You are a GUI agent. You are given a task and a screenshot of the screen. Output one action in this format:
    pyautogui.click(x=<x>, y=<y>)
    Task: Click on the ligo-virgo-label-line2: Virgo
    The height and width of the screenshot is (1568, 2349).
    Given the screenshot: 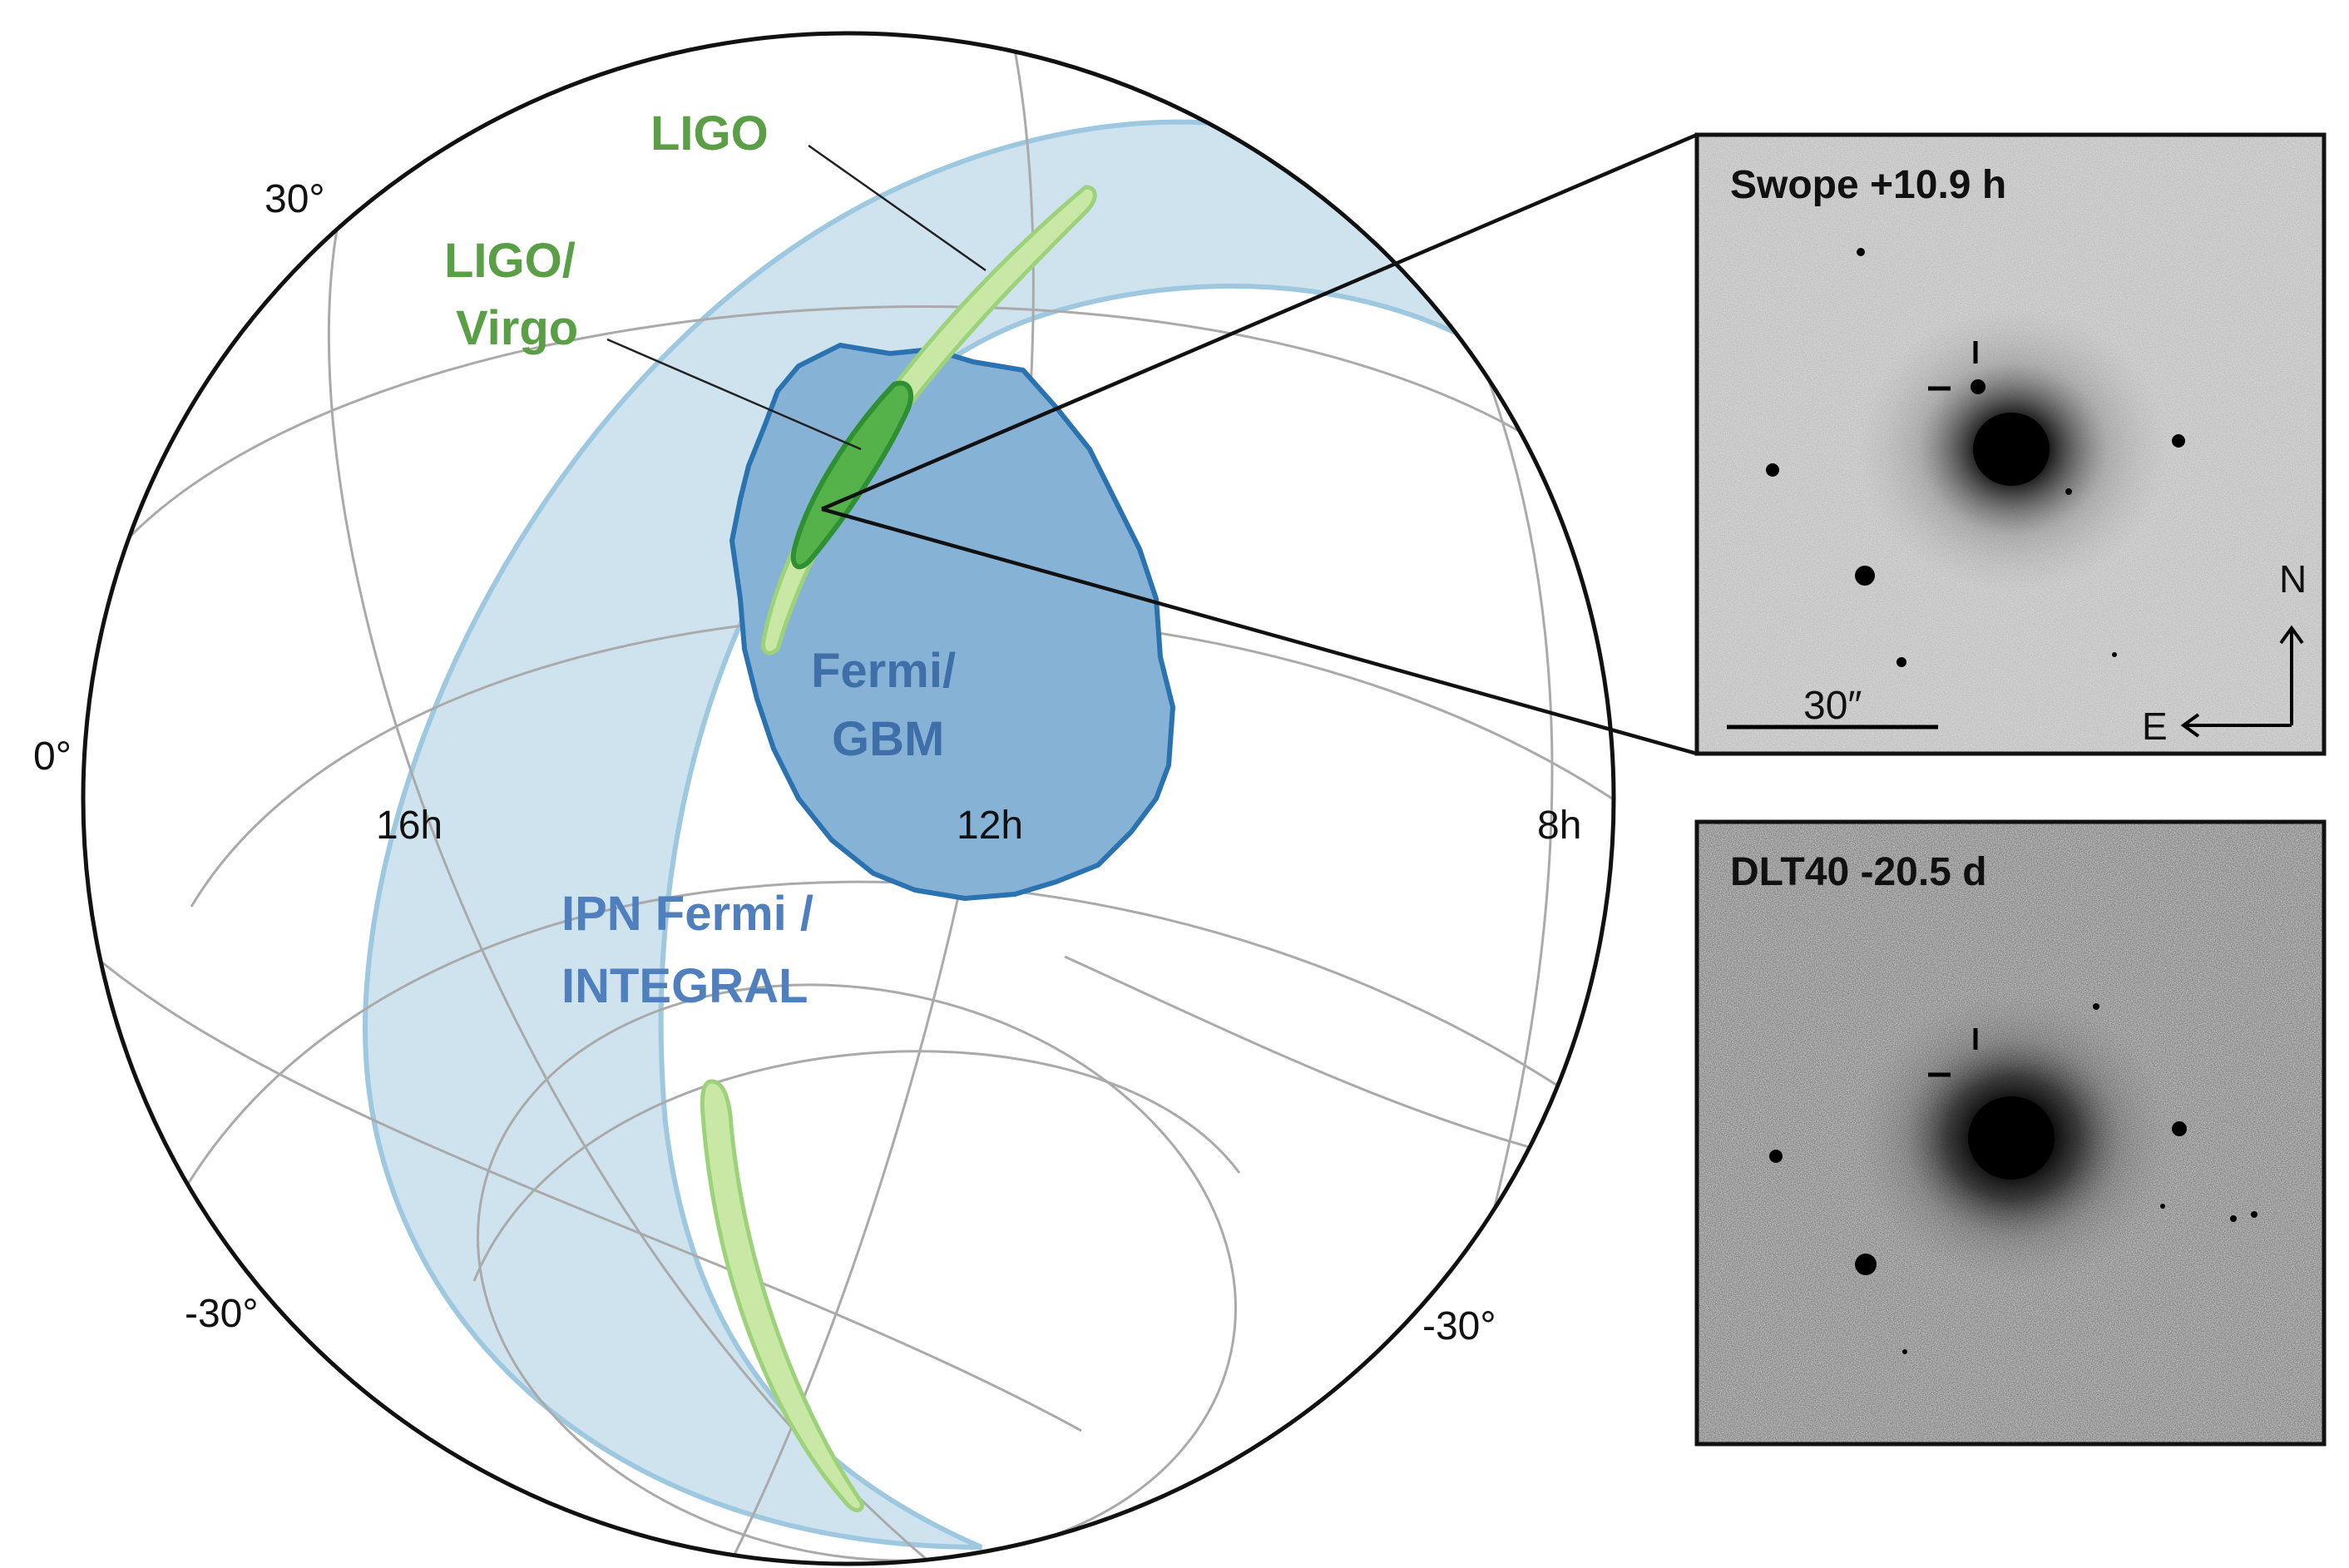 What is the action you would take?
    pyautogui.click(x=517, y=328)
    